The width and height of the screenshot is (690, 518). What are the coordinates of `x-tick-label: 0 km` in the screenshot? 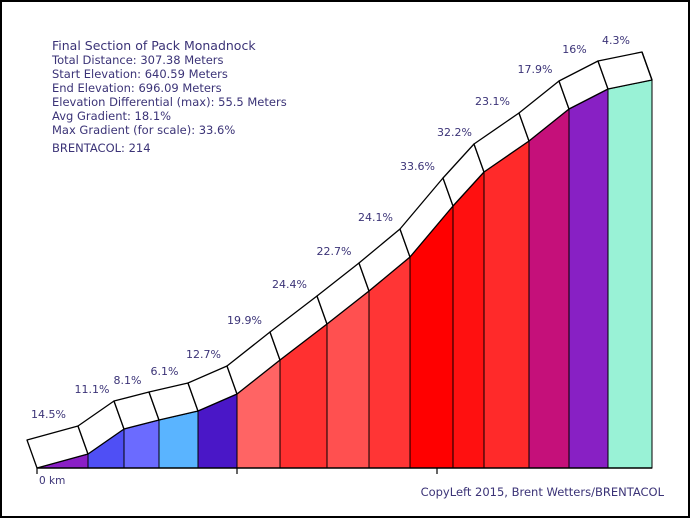 It's located at (52, 481).